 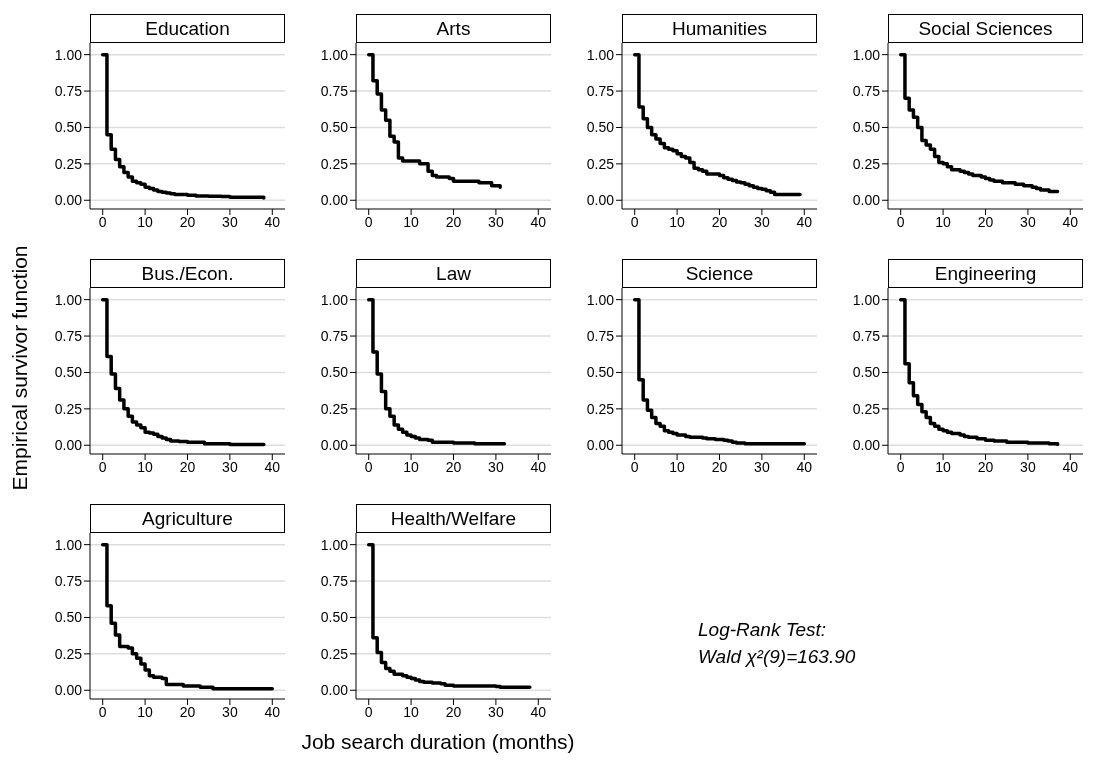 What do you see at coordinates (985, 273) in the screenshot?
I see `chart-title: Engineering` at bounding box center [985, 273].